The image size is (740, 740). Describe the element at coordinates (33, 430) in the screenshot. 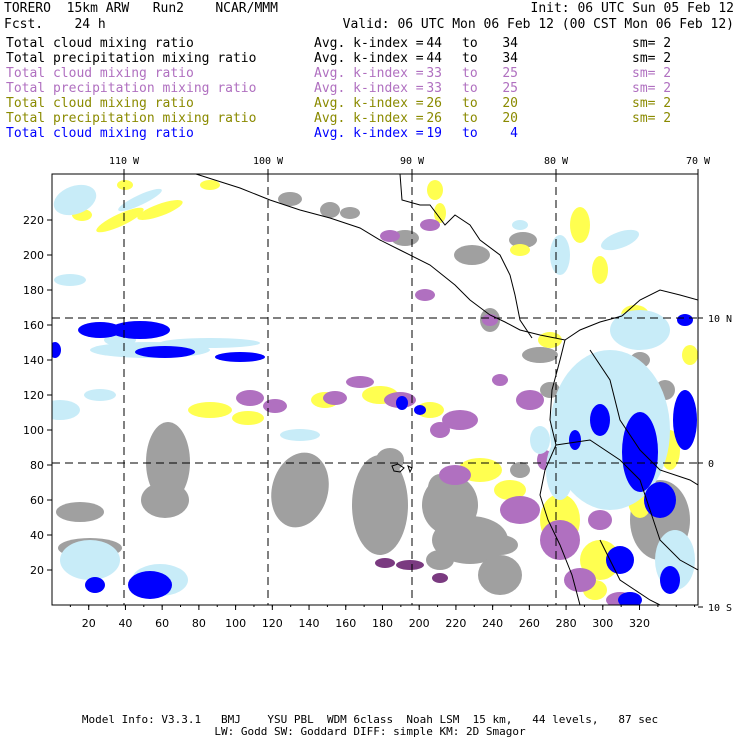

I see `y-tick-label: 100` at that location.